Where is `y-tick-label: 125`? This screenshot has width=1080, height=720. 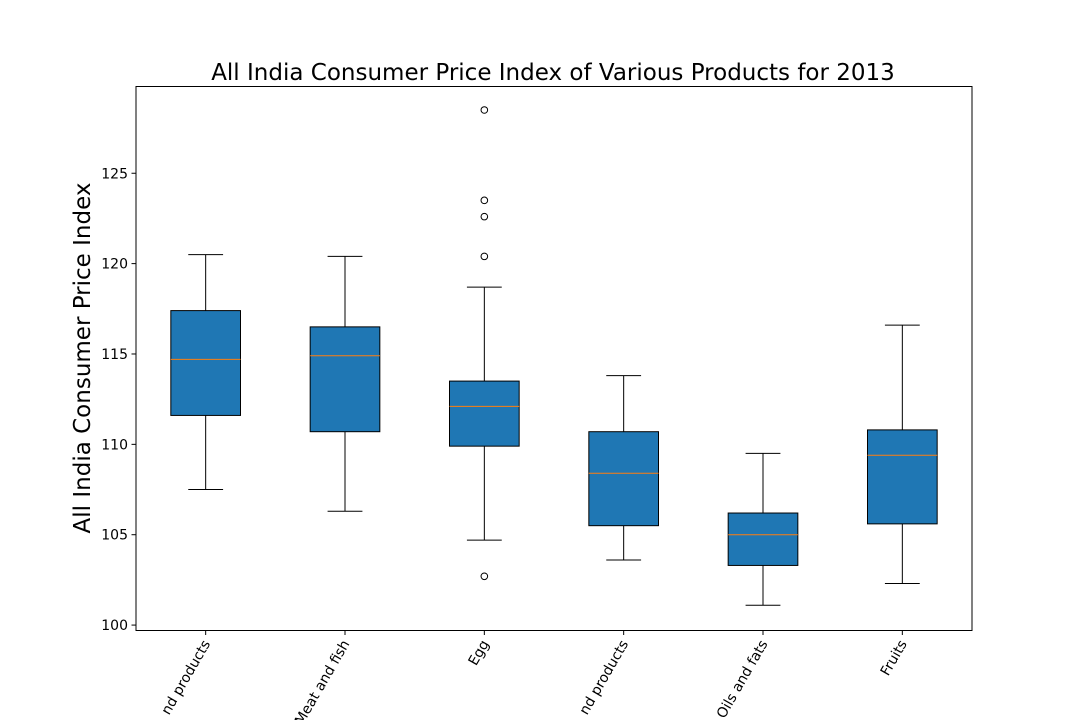 y-tick-label: 125 is located at coordinates (114, 174).